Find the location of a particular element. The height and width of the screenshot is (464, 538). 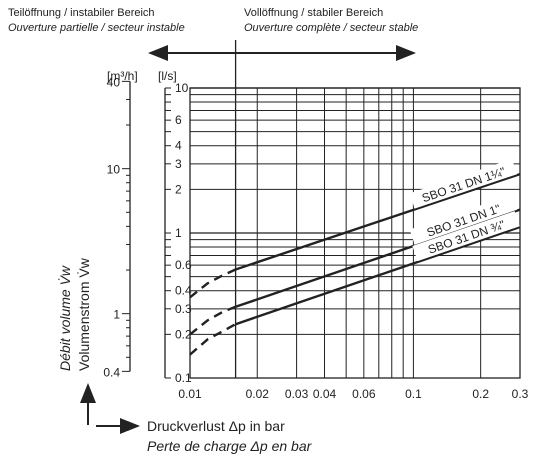

y-tick-label-ls: 0.2 is located at coordinates (183, 334).